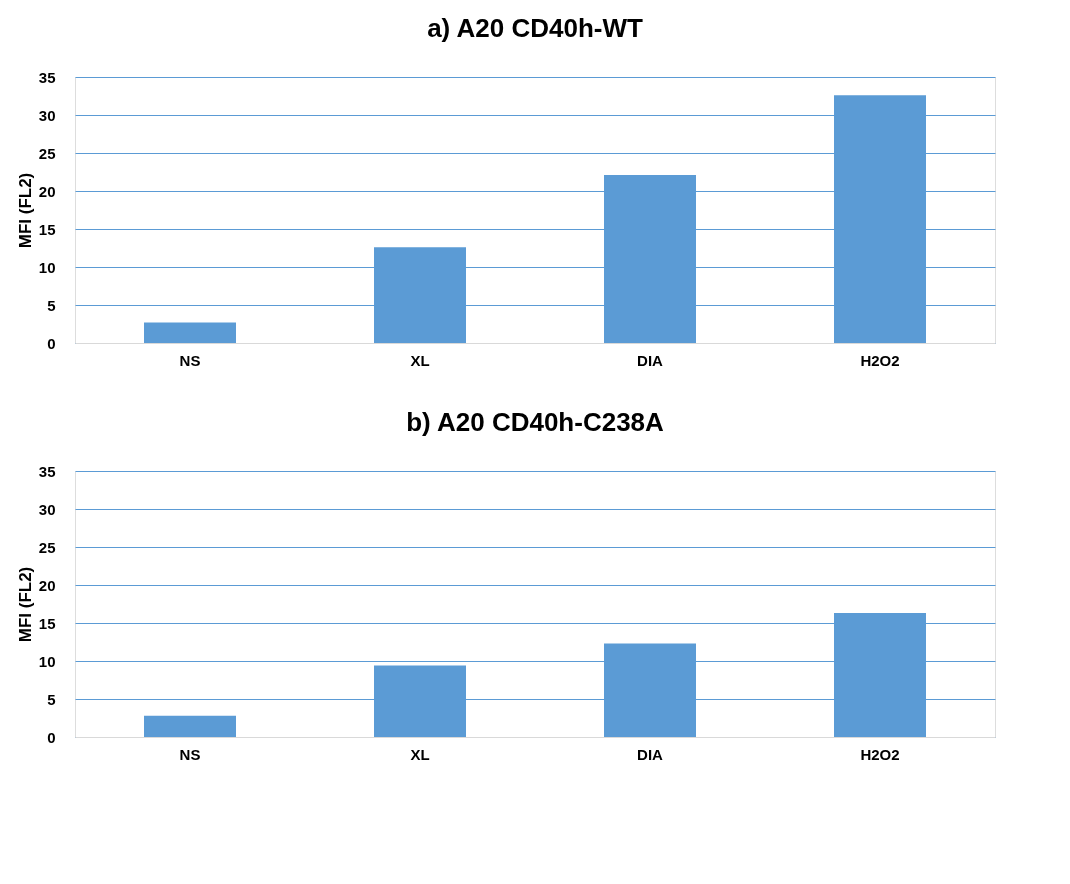  Describe the element at coordinates (535, 422) in the screenshot. I see `chart-title: b) A20 CD40h-C238A` at that location.